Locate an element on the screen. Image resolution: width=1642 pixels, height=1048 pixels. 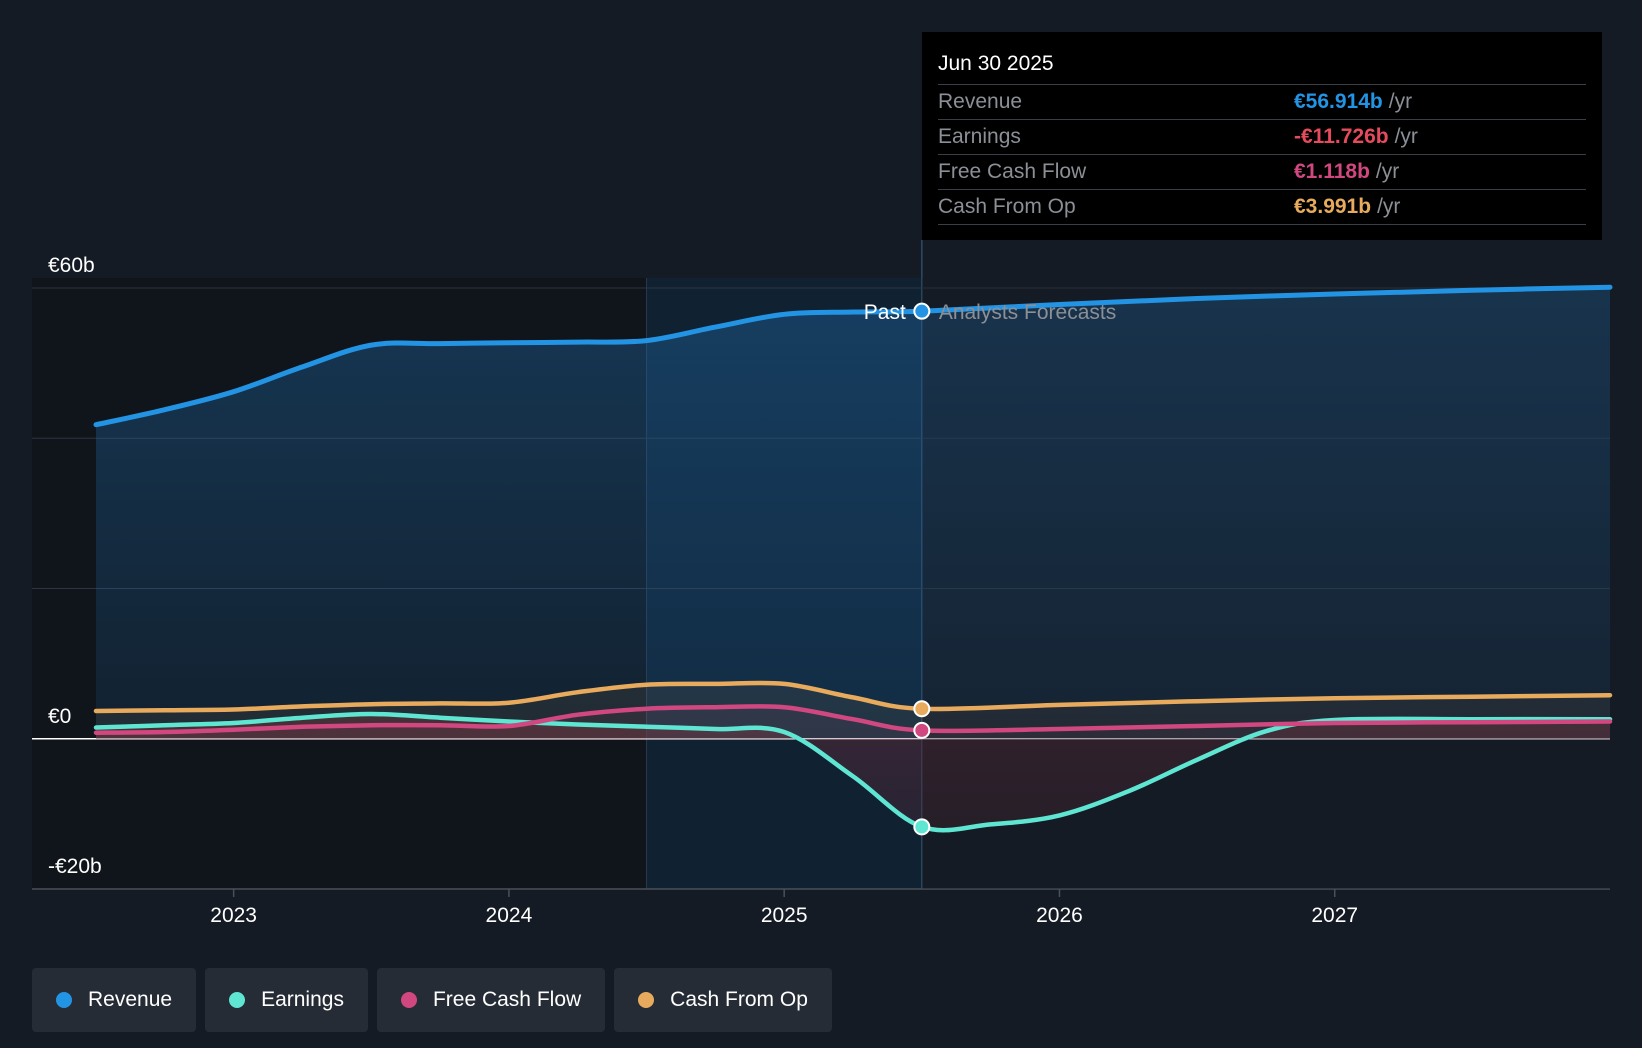
tooltip-row-label: Cash From Op is located at coordinates (1007, 206).